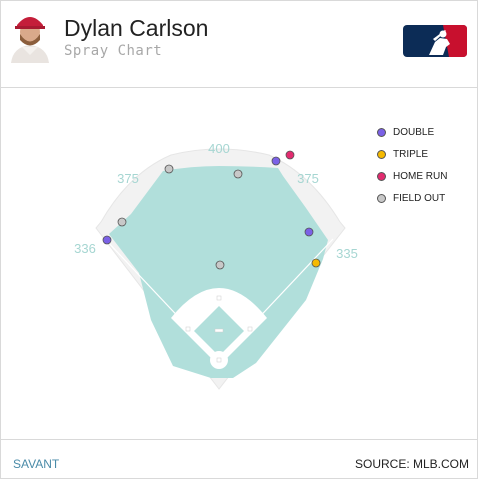  I want to click on distance-label-left-center: 375, so click(128, 178).